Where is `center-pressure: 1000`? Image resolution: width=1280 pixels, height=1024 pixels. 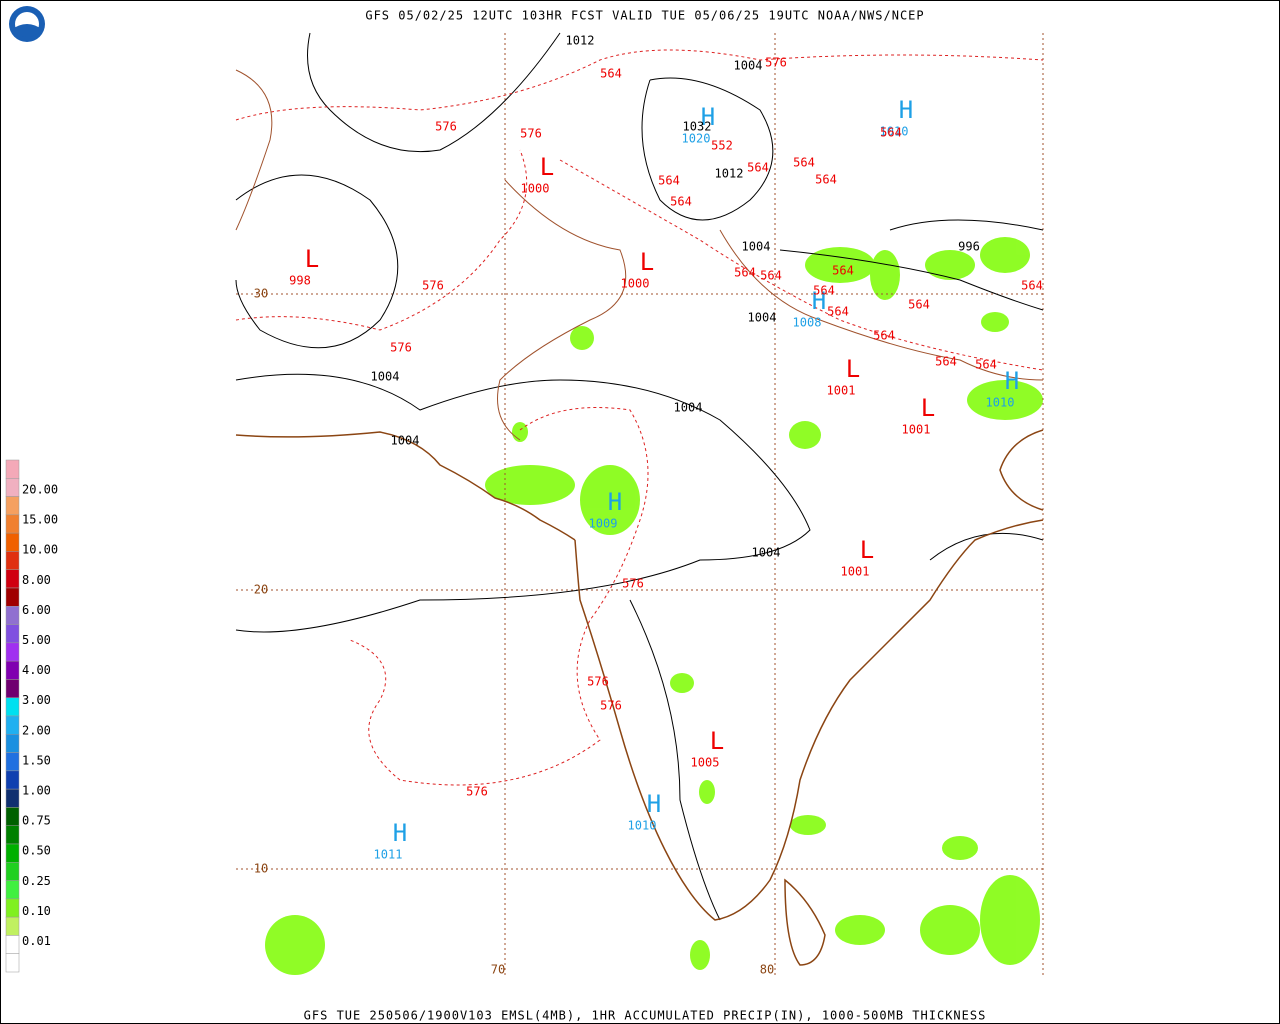 center-pressure: 1000 is located at coordinates (535, 189).